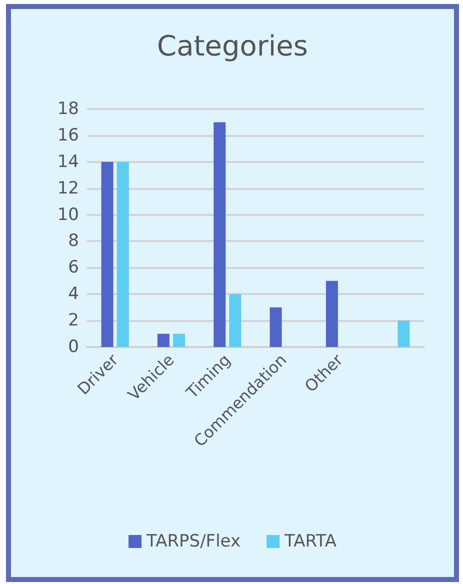 The image size is (463, 584). I want to click on legend-label: TARPS/Flex, so click(193, 542).